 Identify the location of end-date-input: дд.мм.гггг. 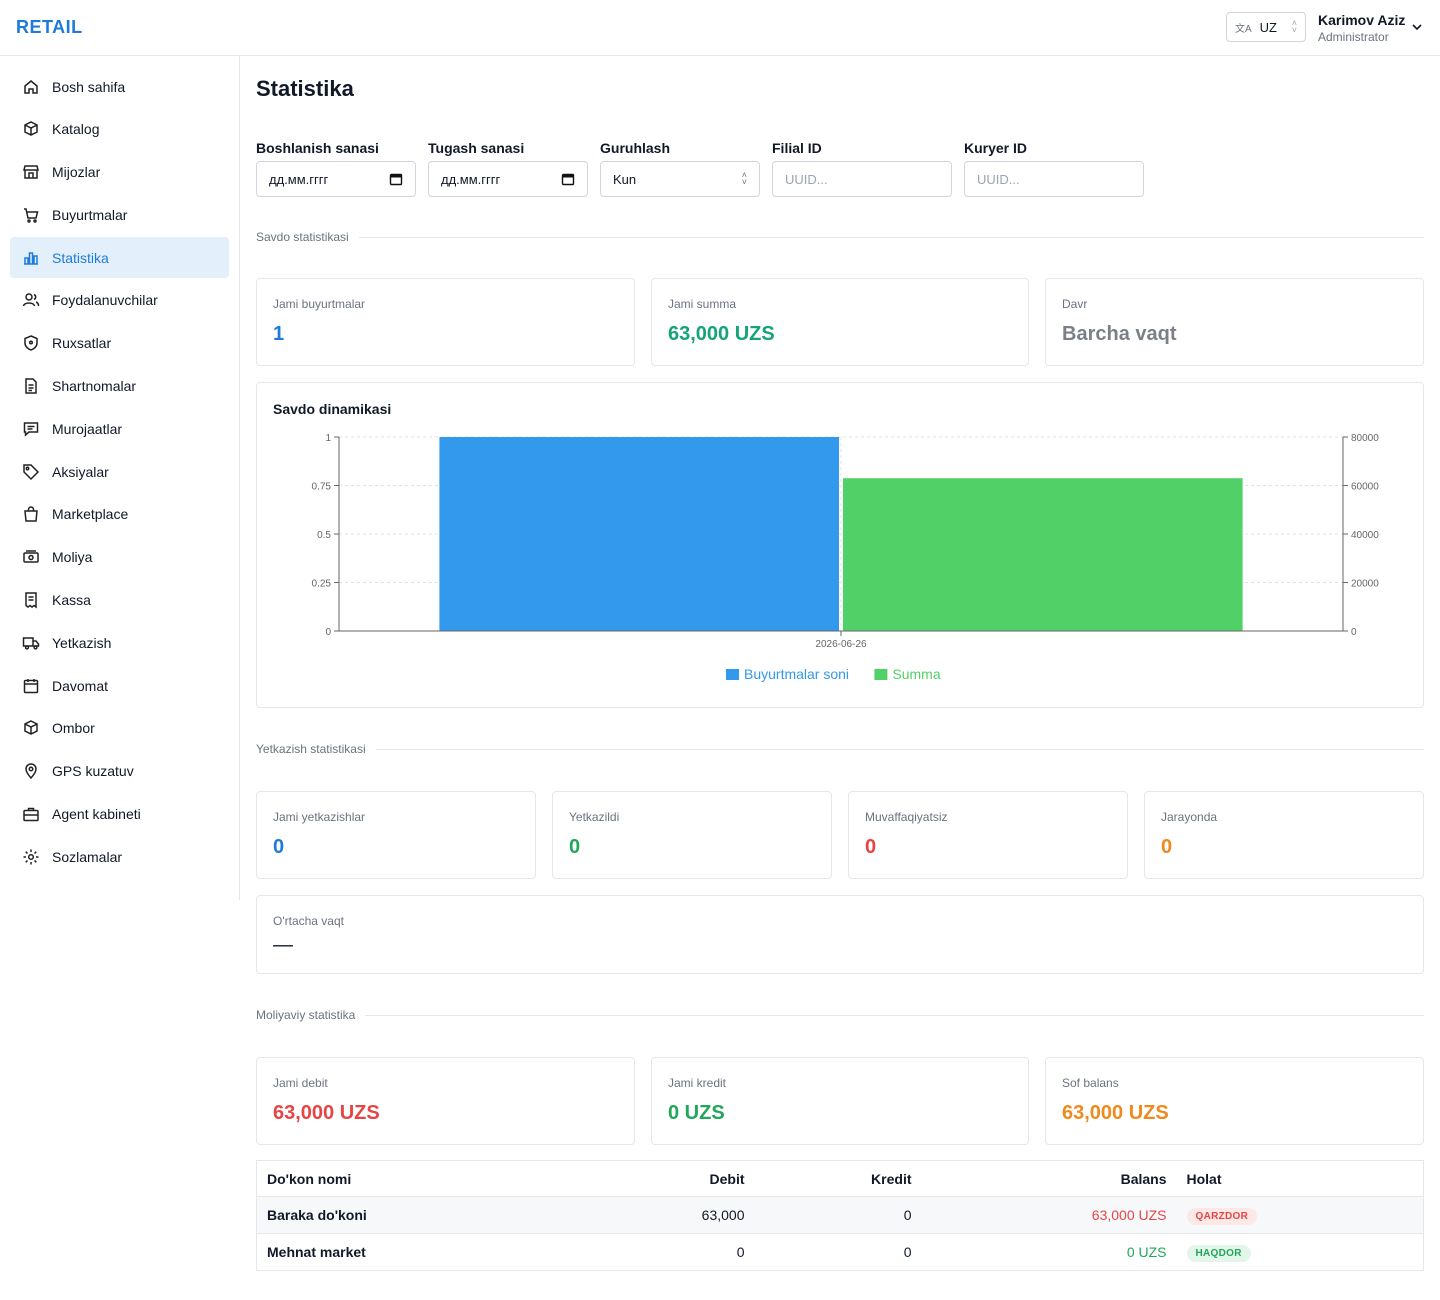
(508, 179).